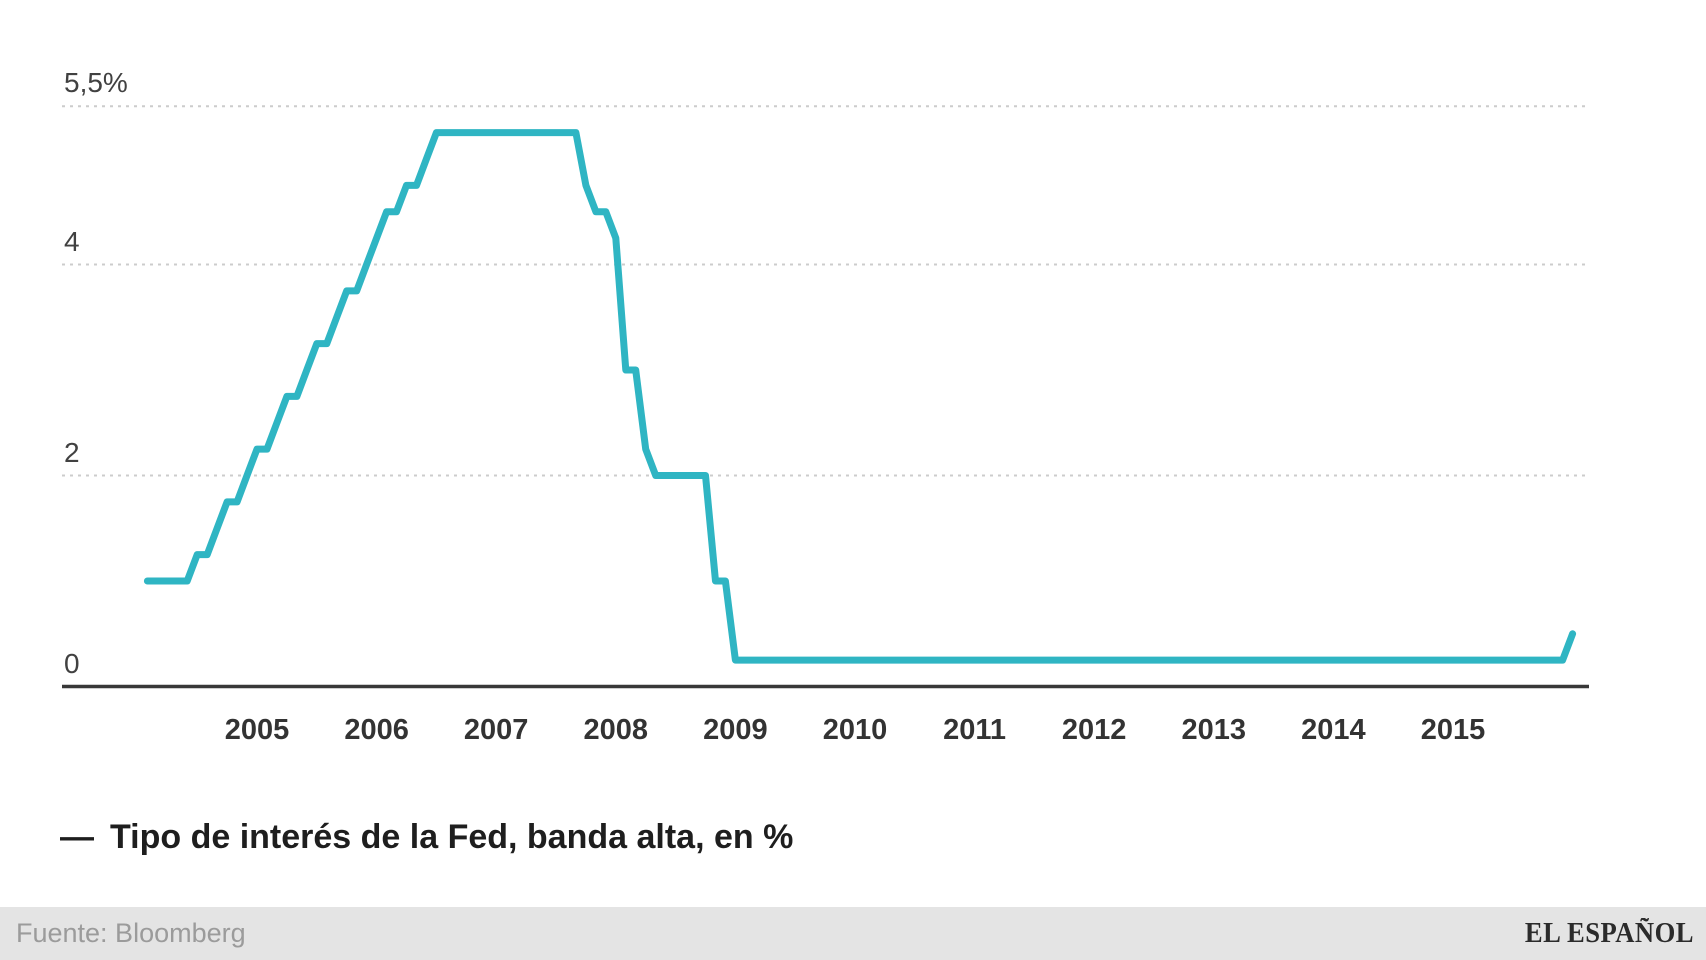 The height and width of the screenshot is (960, 1706). Describe the element at coordinates (975, 730) in the screenshot. I see `x-tick-label-2011: 2011` at that location.